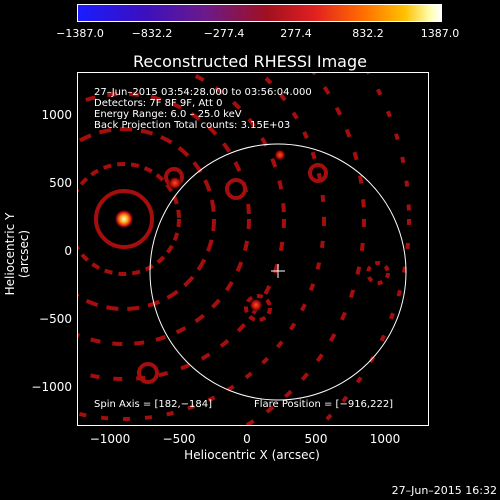 This screenshot has width=500, height=500. What do you see at coordinates (68, 251) in the screenshot?
I see `y-tick: 0` at bounding box center [68, 251].